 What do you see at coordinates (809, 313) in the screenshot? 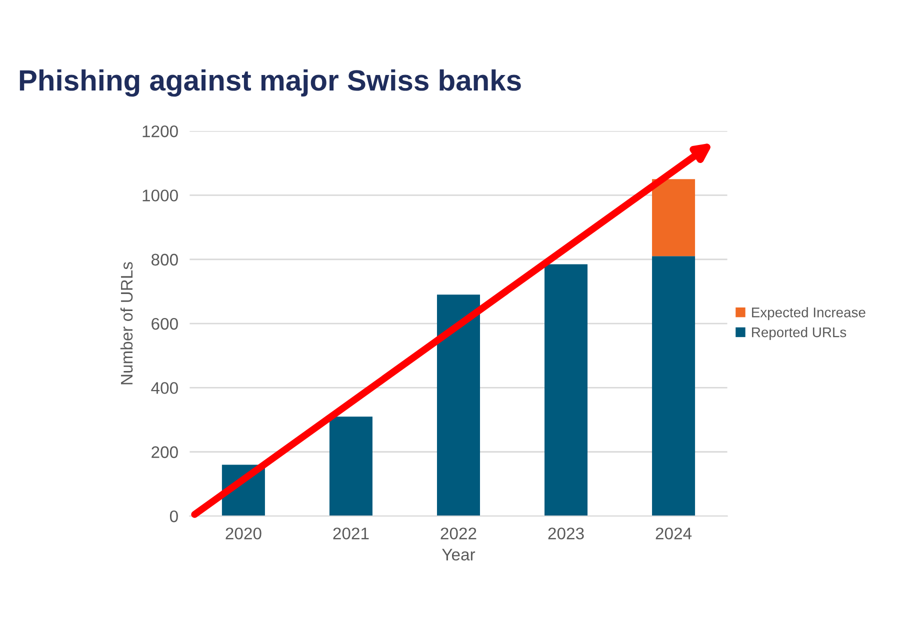
I see `legend-label: Expected Increase` at bounding box center [809, 313].